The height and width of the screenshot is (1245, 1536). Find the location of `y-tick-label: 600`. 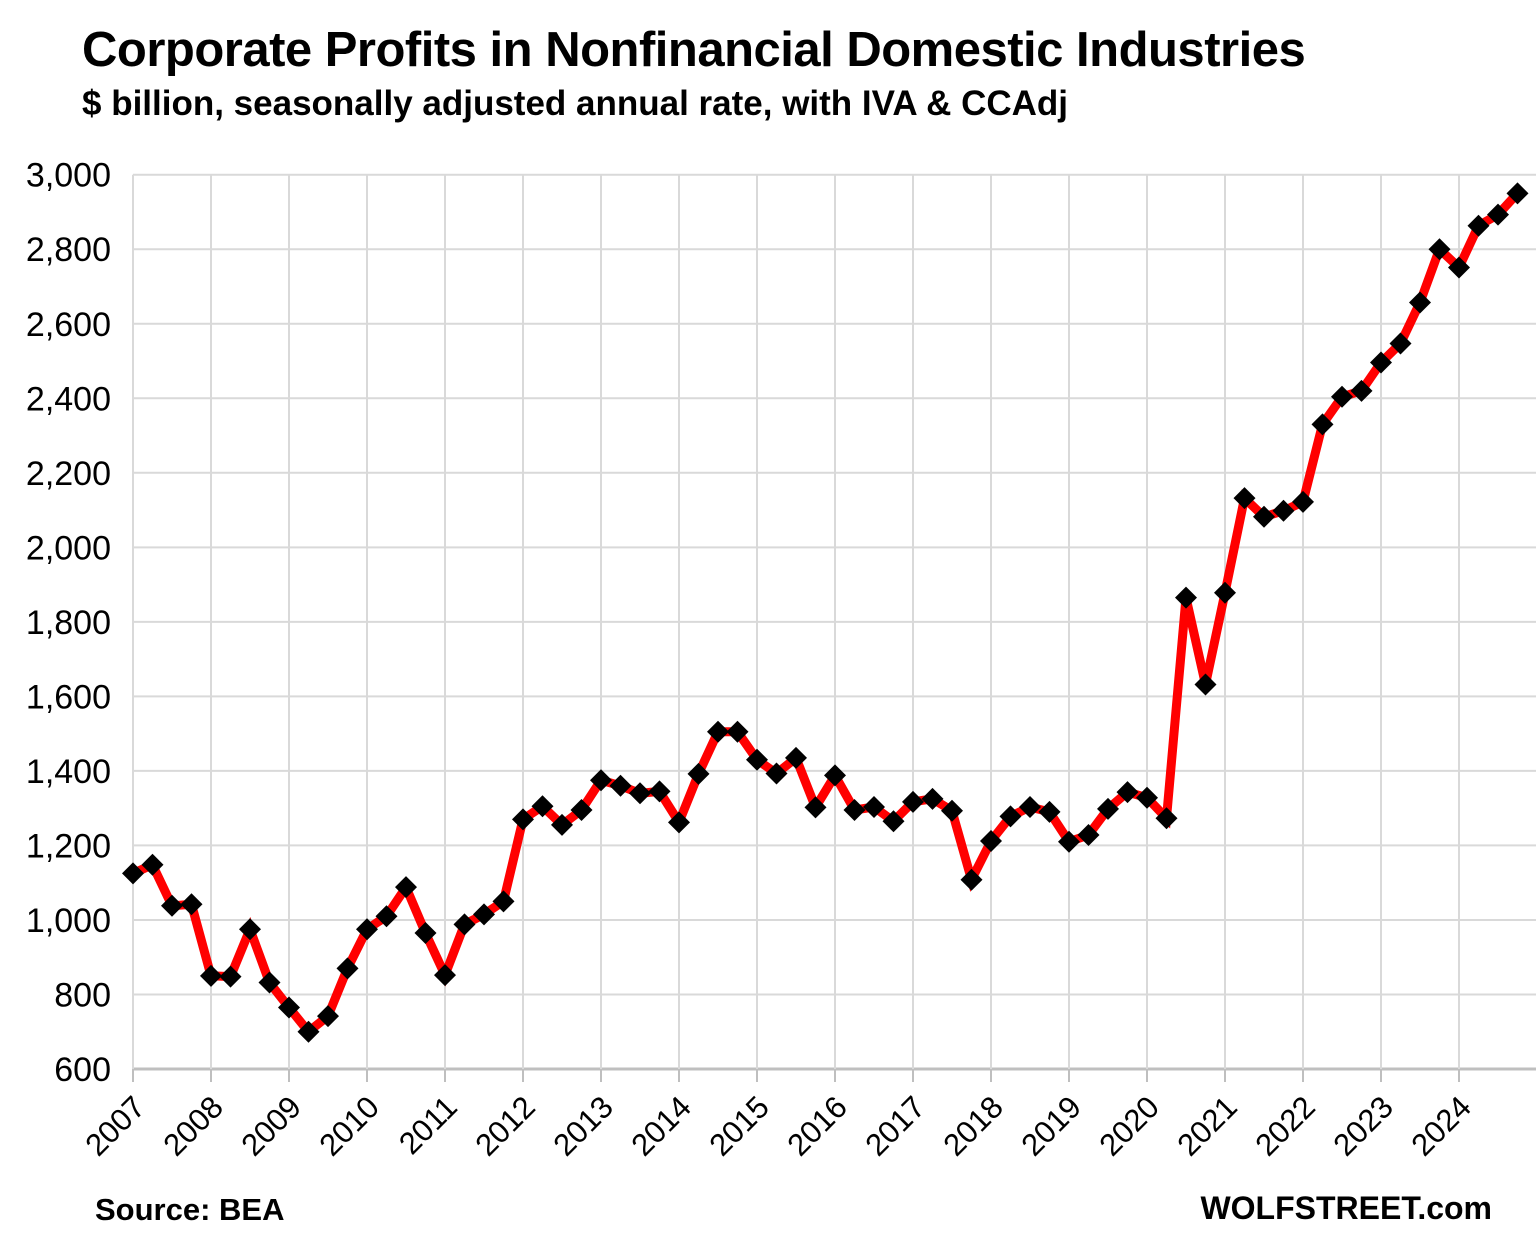

y-tick-label: 600 is located at coordinates (82, 1070).